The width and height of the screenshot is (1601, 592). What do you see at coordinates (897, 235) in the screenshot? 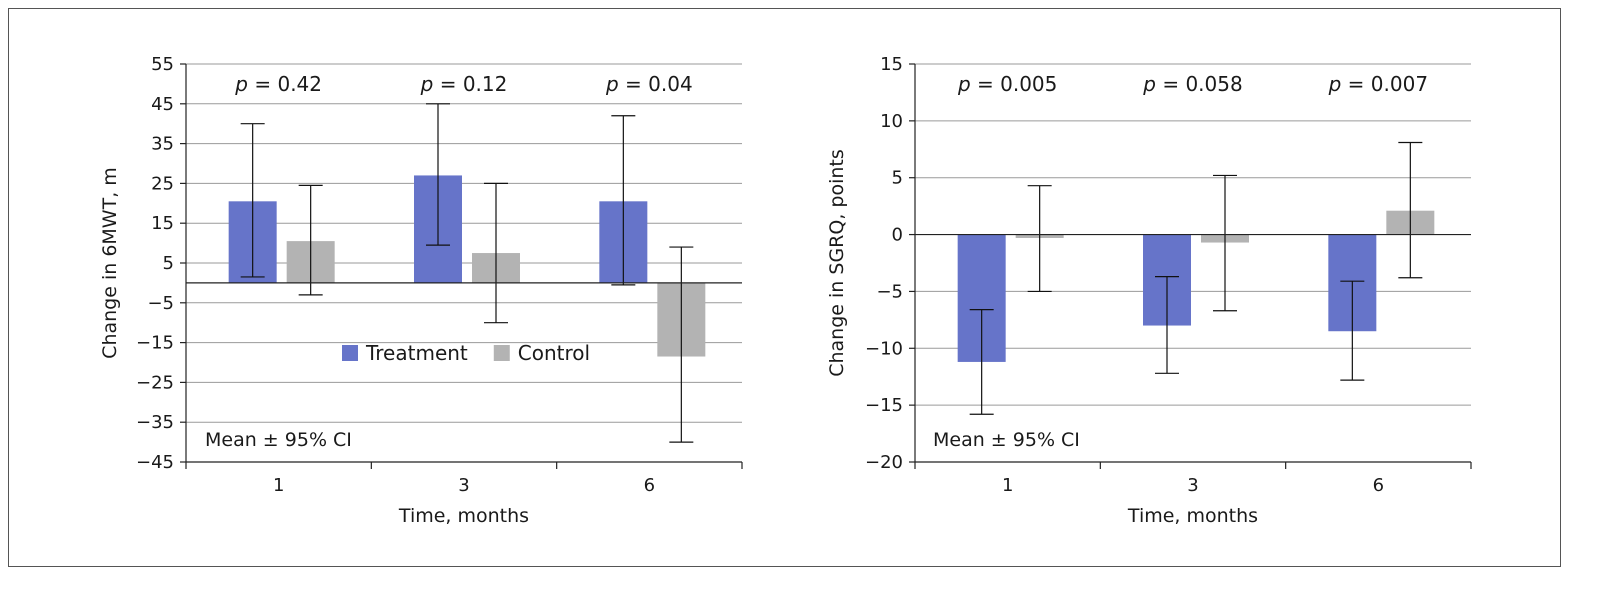
I see `y-tick-label: 0` at bounding box center [897, 235].